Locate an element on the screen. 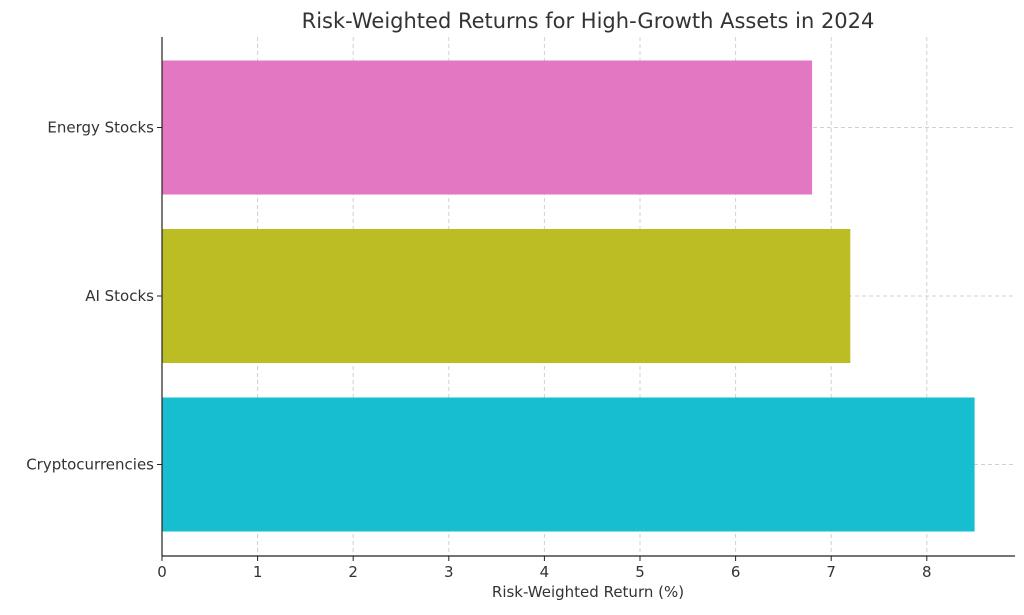 The image size is (1024, 615). bar-ai-stocks is located at coordinates (506, 296).